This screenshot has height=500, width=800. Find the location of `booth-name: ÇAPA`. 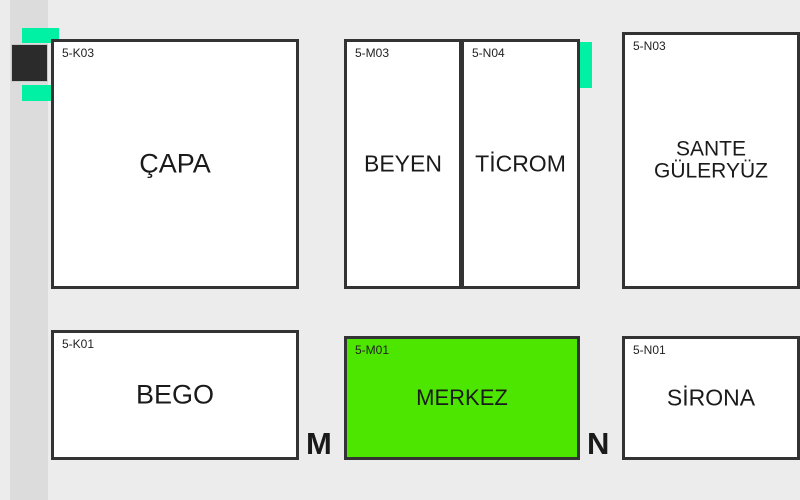

booth-name: ÇAPA is located at coordinates (175, 163).